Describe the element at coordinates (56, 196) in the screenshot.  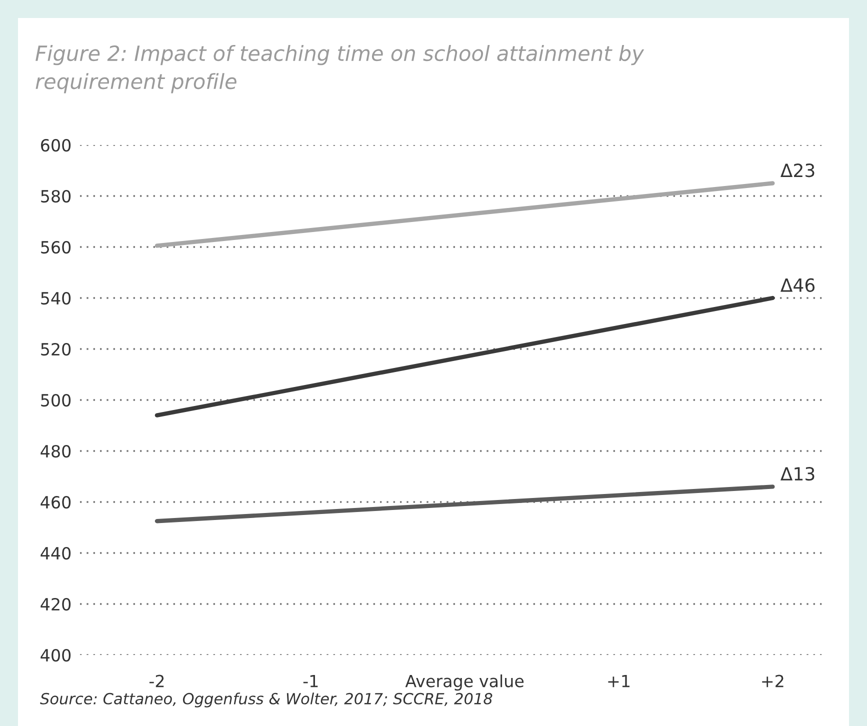
I see `y-tick-label: 580` at that location.